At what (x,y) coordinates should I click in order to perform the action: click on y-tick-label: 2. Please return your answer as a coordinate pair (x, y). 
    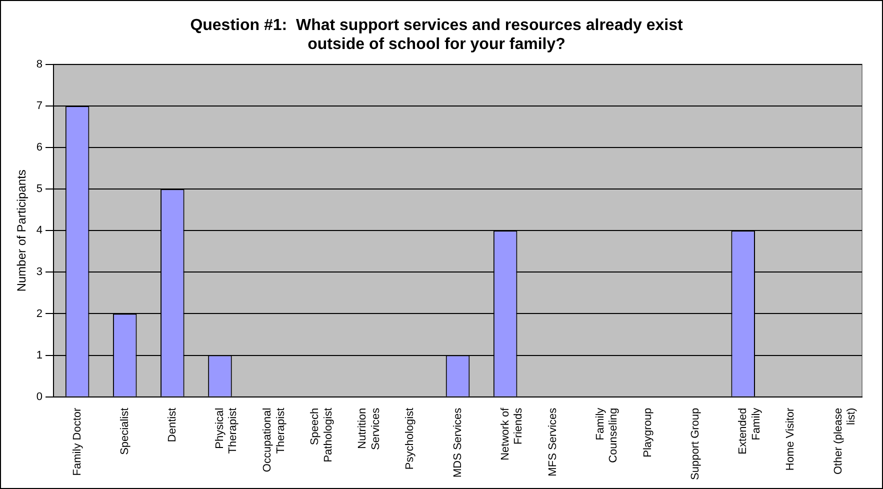
    Looking at the image, I should click on (39, 314).